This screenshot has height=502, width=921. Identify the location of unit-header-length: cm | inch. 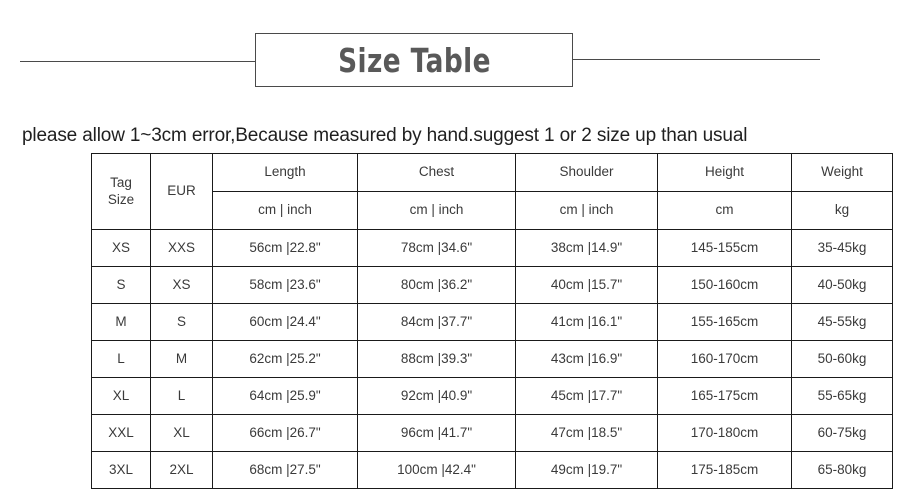
(285, 210).